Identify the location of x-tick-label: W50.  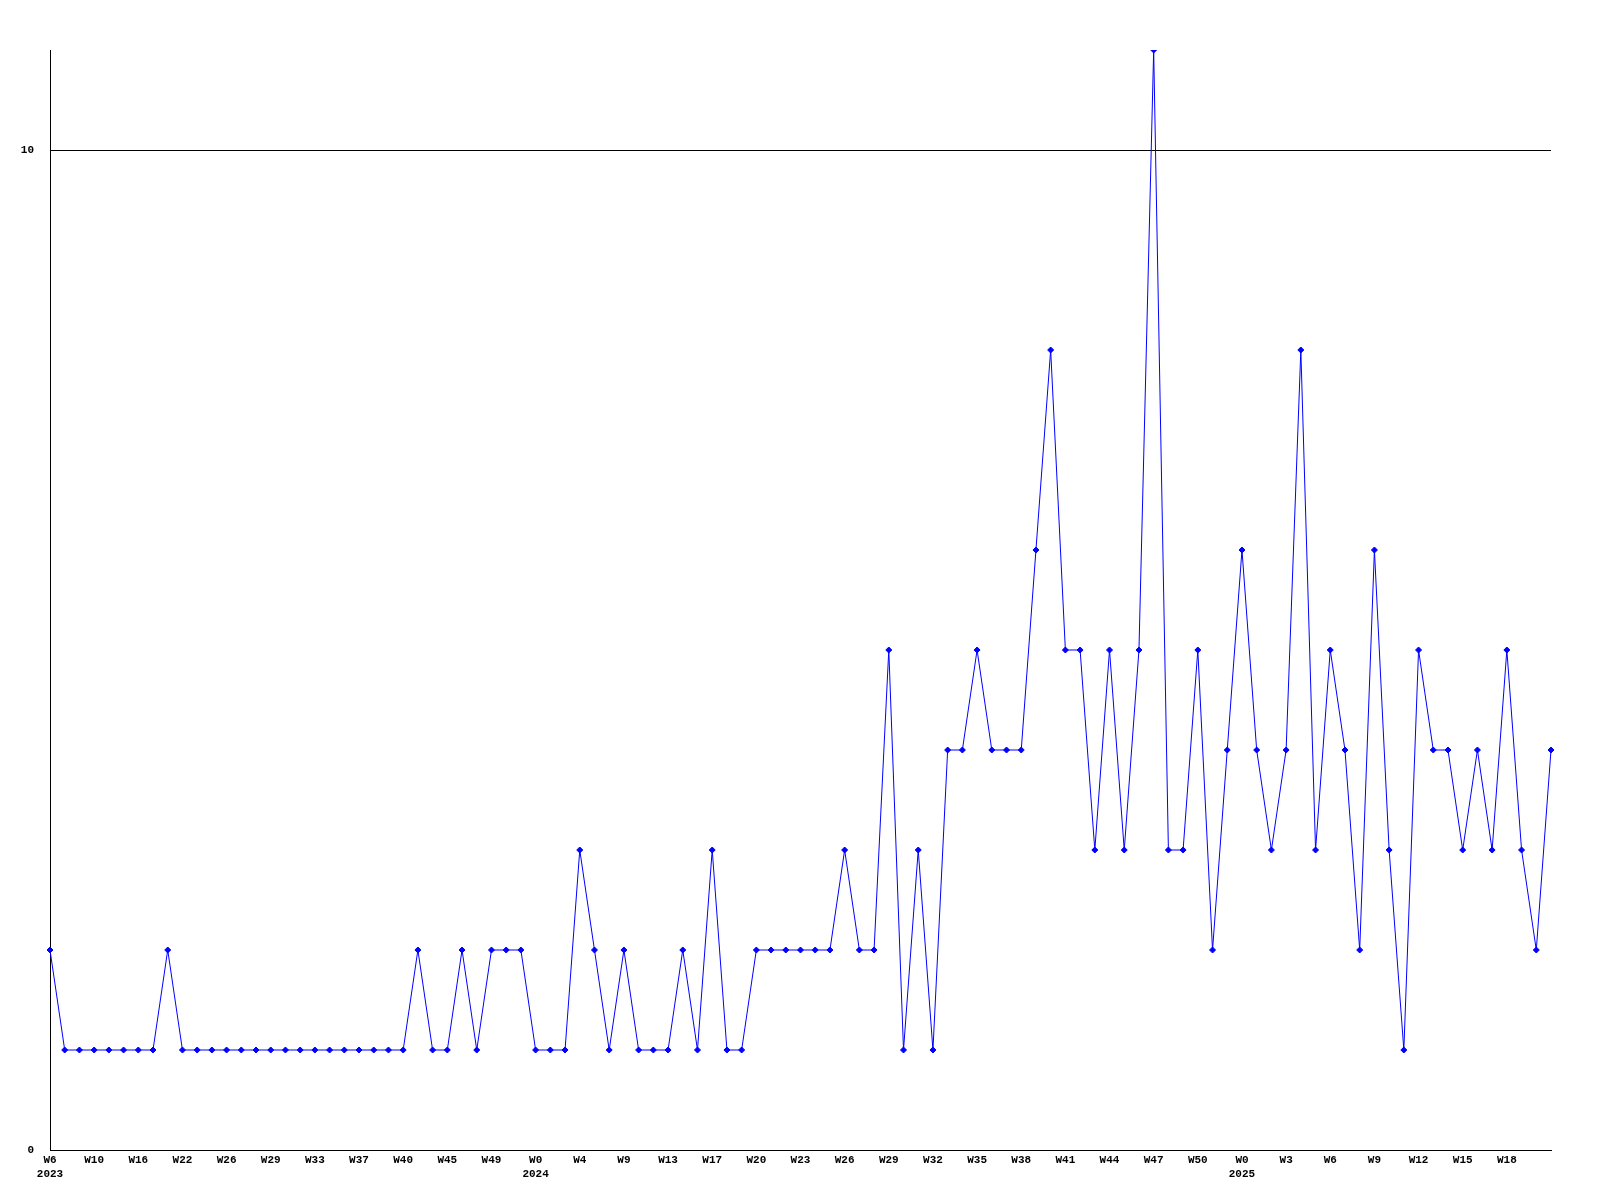
(1197, 1160).